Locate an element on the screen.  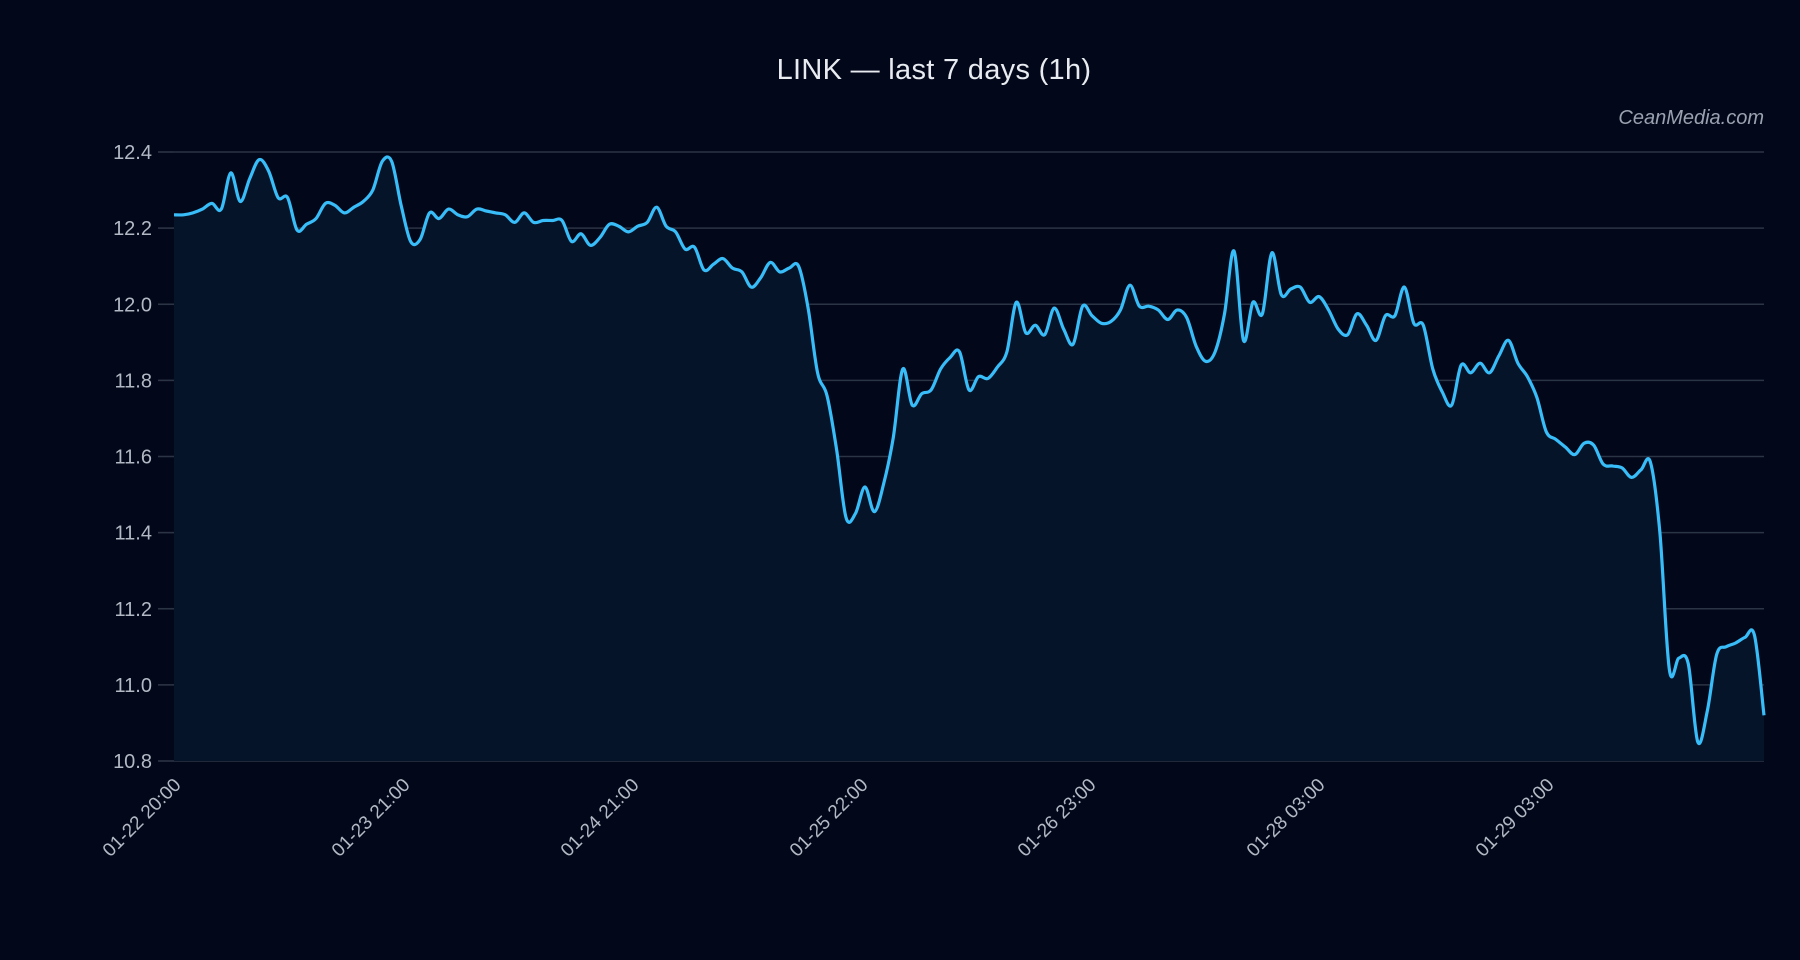
y-tick-label: 11.6 is located at coordinates (133, 458).